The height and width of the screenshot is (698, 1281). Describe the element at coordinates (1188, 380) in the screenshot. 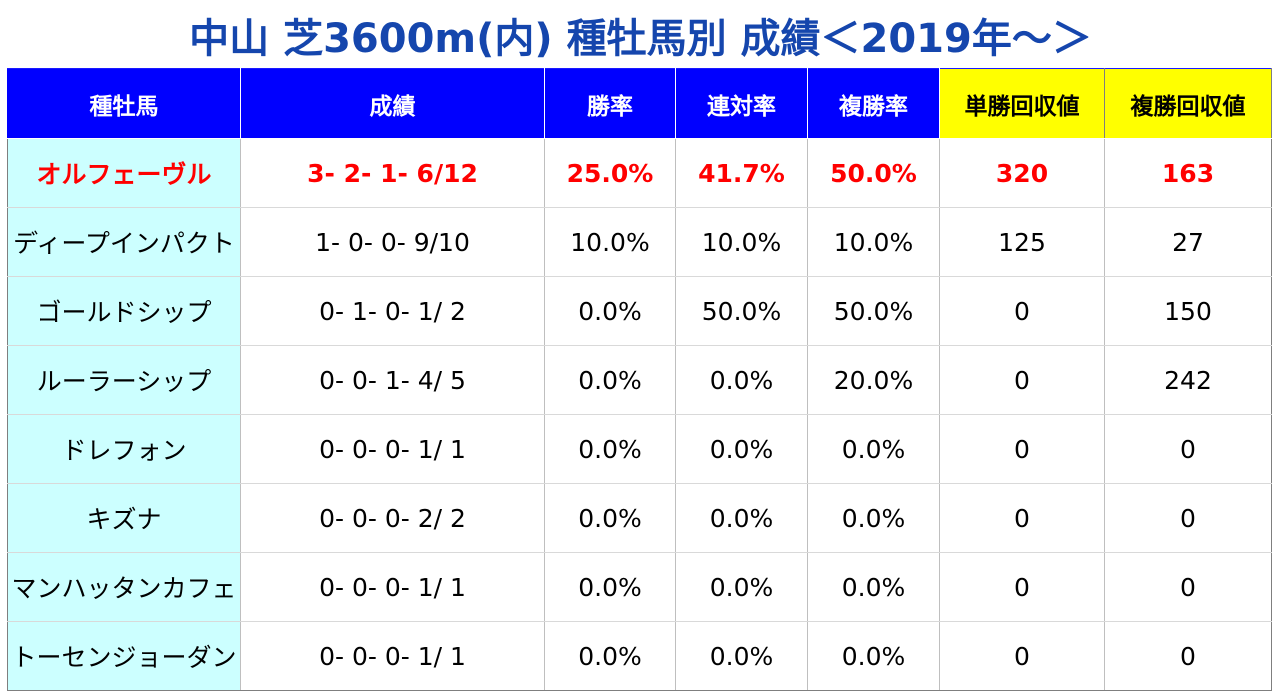

I see `cell-place-return: 242` at that location.